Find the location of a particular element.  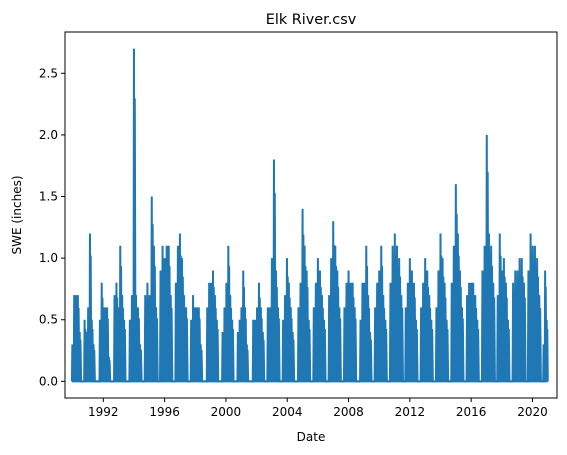

x-tick-label: 1996 is located at coordinates (164, 412).